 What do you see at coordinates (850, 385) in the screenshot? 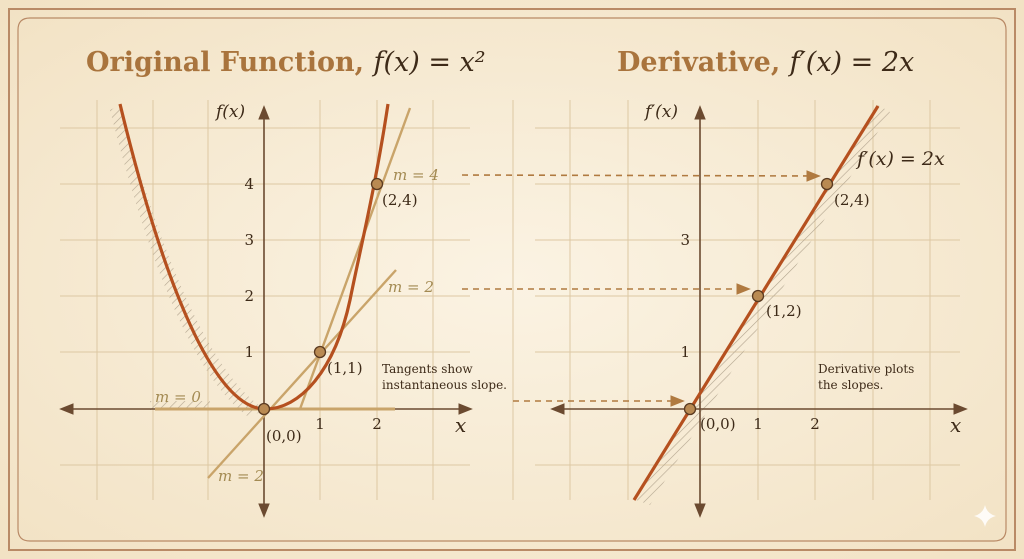
I see `right-note-line2: the slopes.` at bounding box center [850, 385].